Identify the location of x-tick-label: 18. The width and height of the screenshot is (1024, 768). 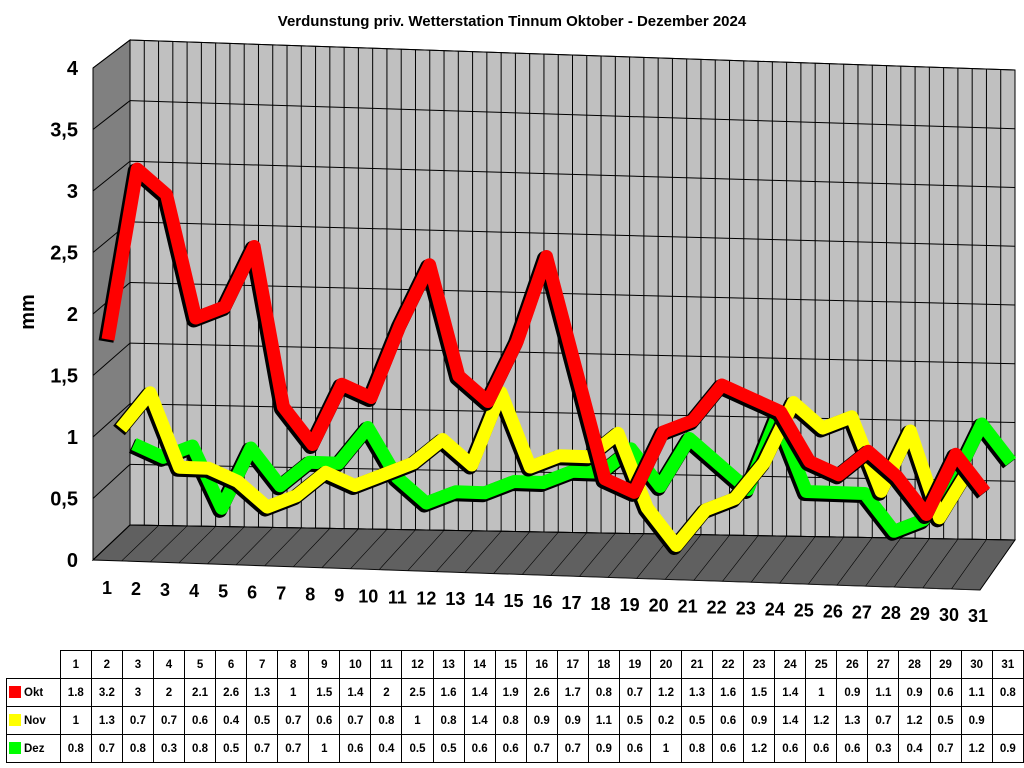
(601, 604).